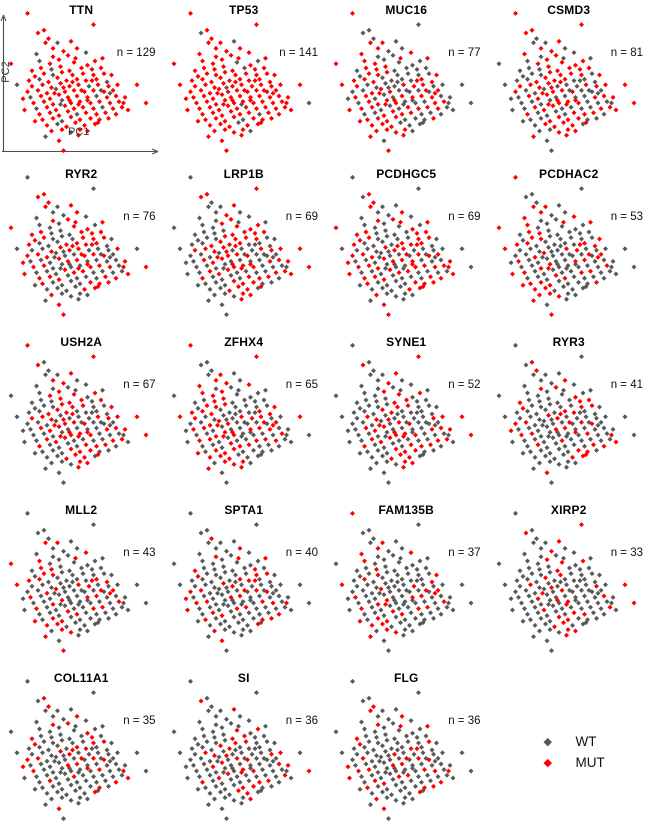 This screenshot has width=650, height=822. What do you see at coordinates (243, 678) in the screenshot?
I see `panel-title: SI` at bounding box center [243, 678].